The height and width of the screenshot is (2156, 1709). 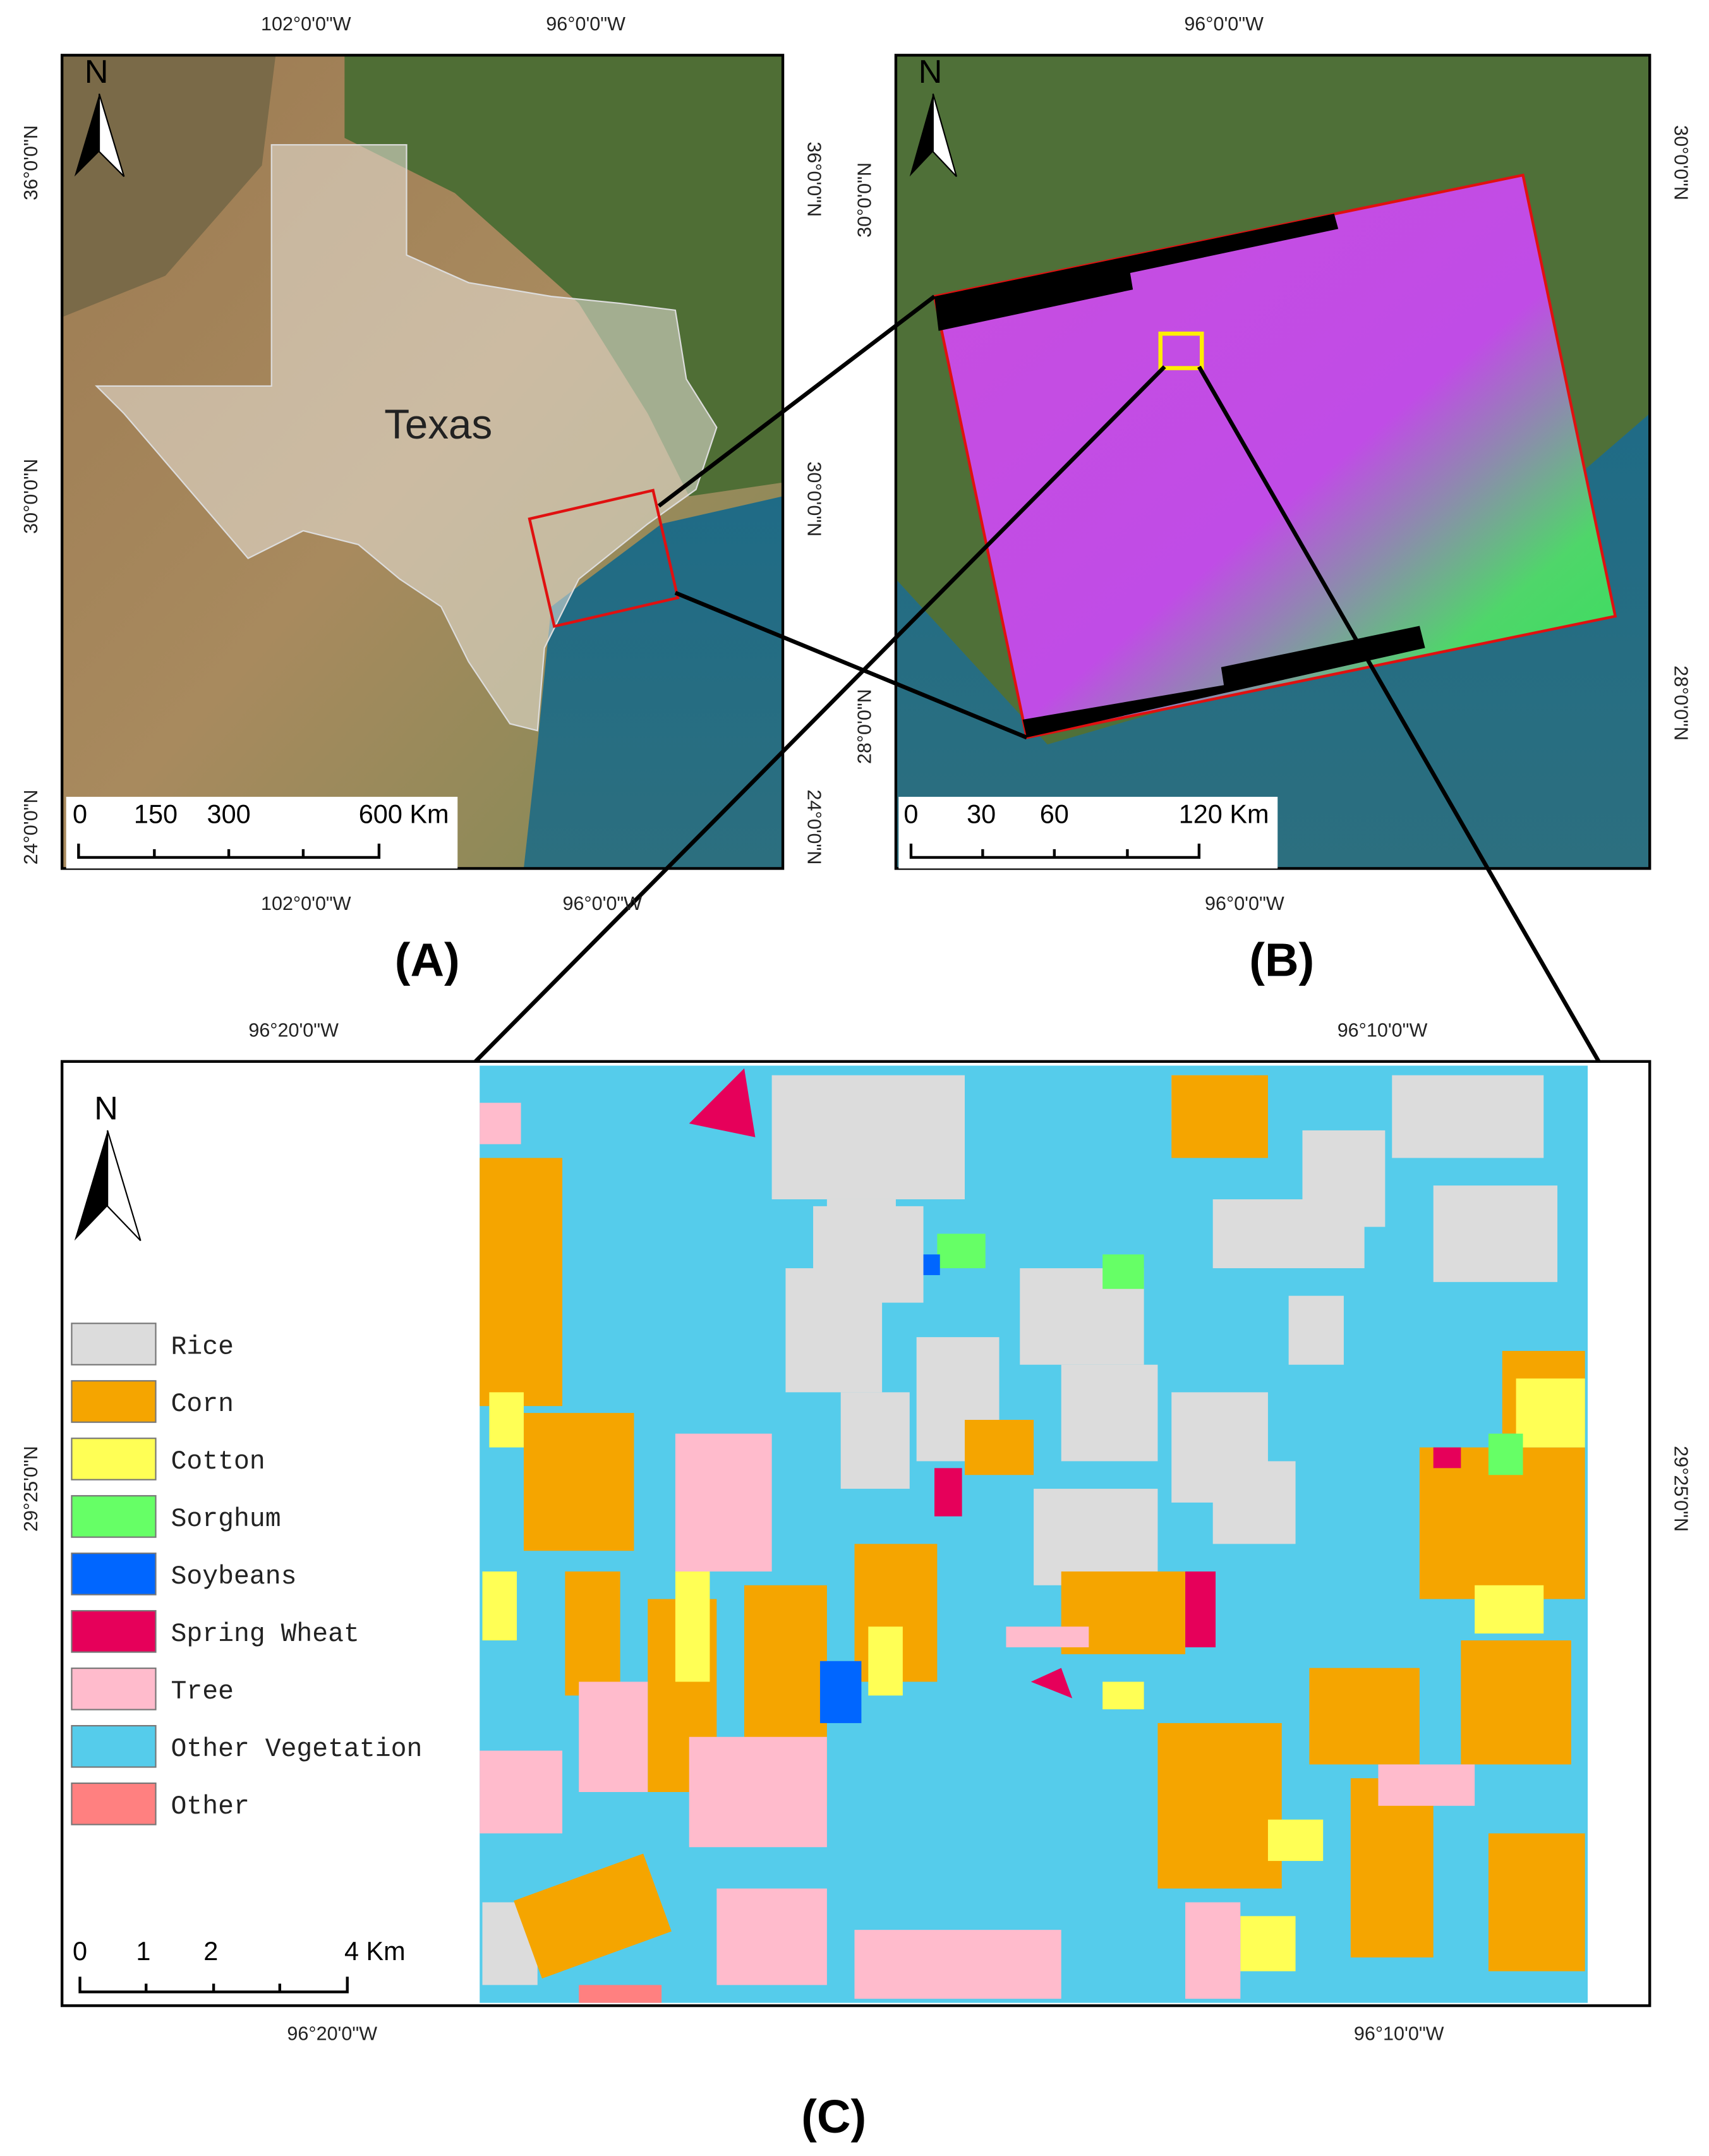 What do you see at coordinates (203, 1347) in the screenshot?
I see `legend-label: Rice` at bounding box center [203, 1347].